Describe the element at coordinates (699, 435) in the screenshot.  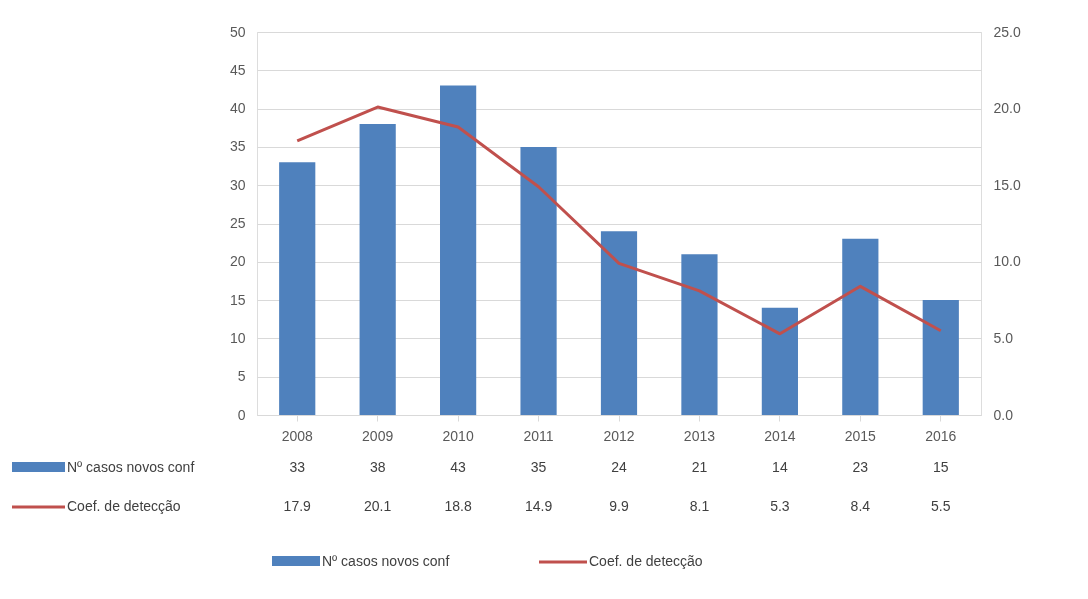
I see `x-tick-label: 2013` at that location.